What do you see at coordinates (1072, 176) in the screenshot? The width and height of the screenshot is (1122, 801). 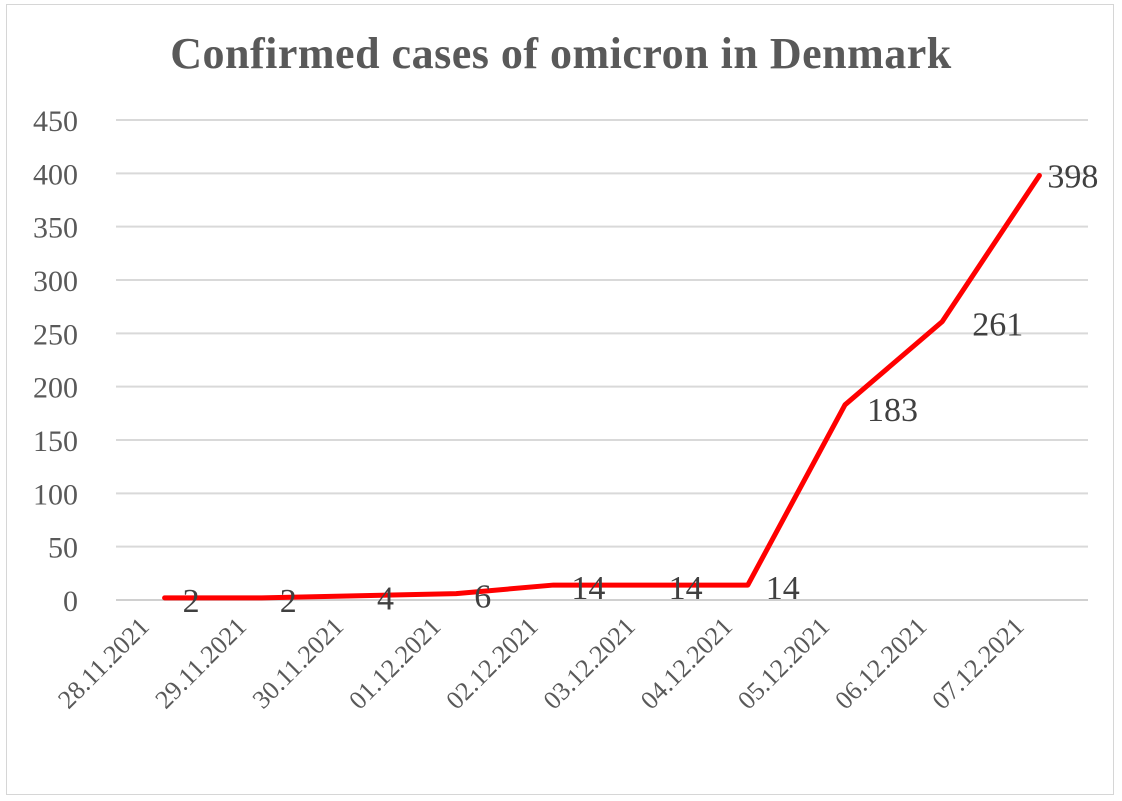 I see `data-label: 398` at bounding box center [1072, 176].